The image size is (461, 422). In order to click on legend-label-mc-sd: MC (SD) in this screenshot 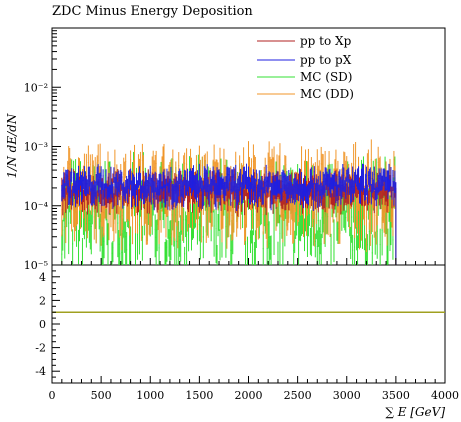, I will do `click(326, 77)`.